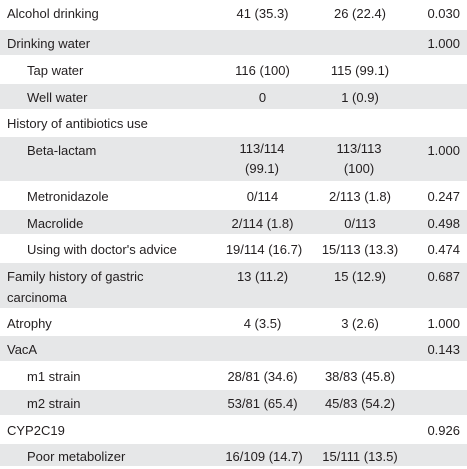  What do you see at coordinates (360, 196) in the screenshot?
I see `group-2-value: 2/113 (1.8)` at bounding box center [360, 196].